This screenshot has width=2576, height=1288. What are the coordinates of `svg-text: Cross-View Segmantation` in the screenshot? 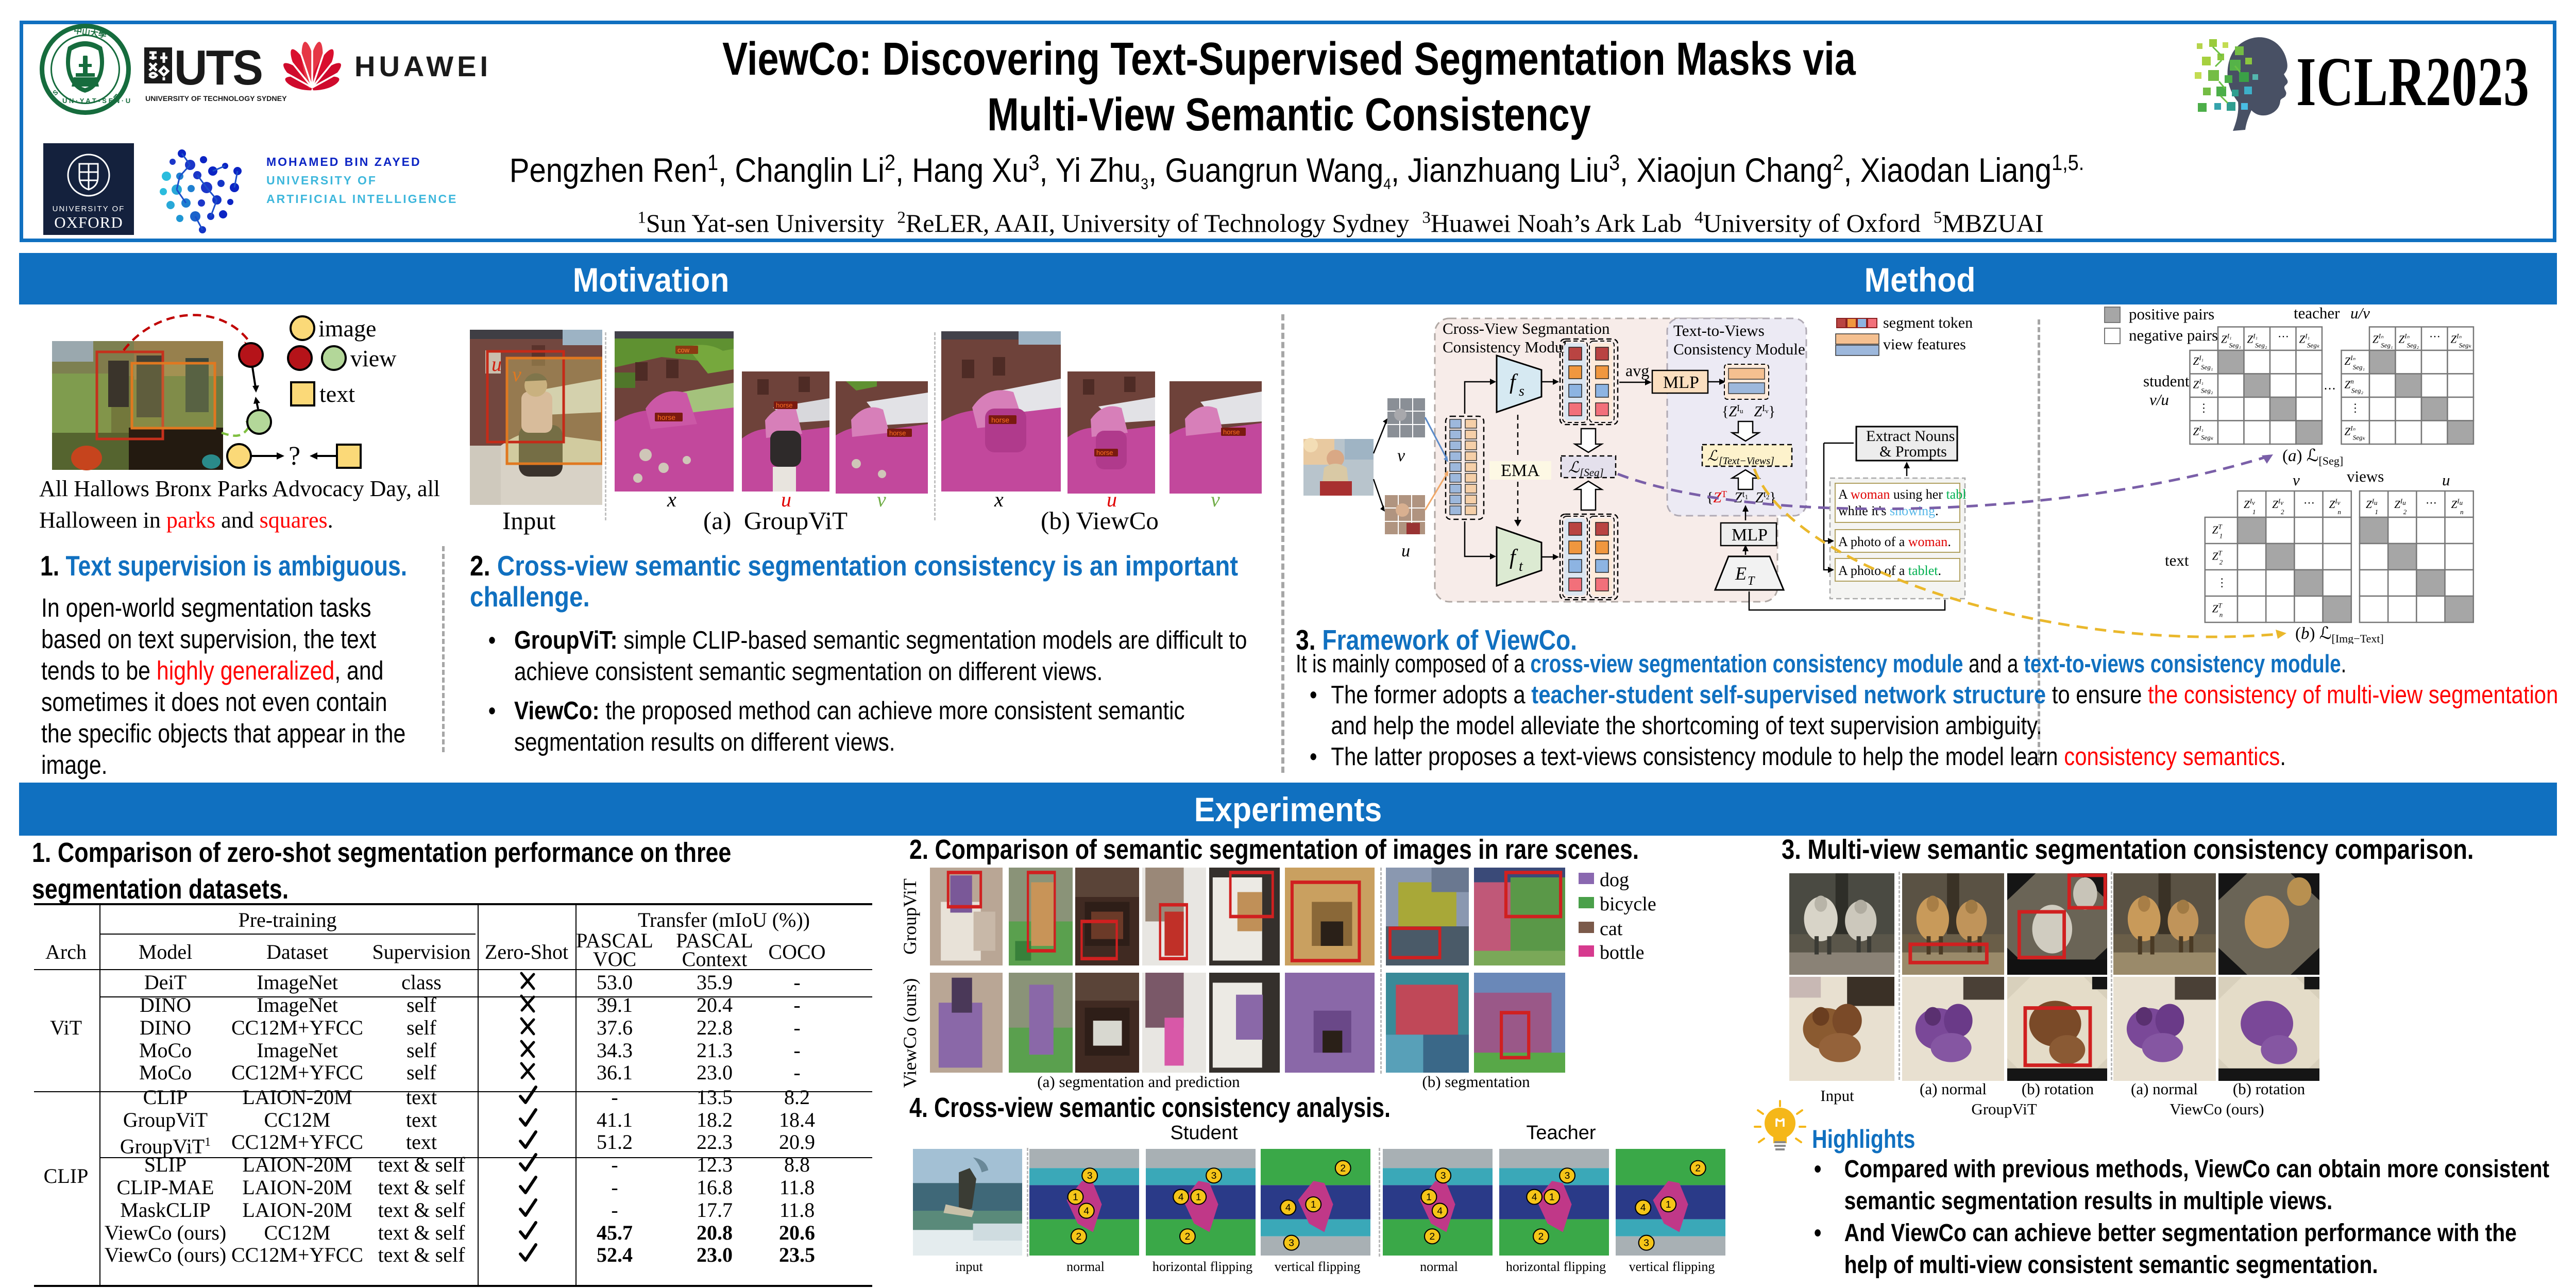 It's located at (1527, 328).